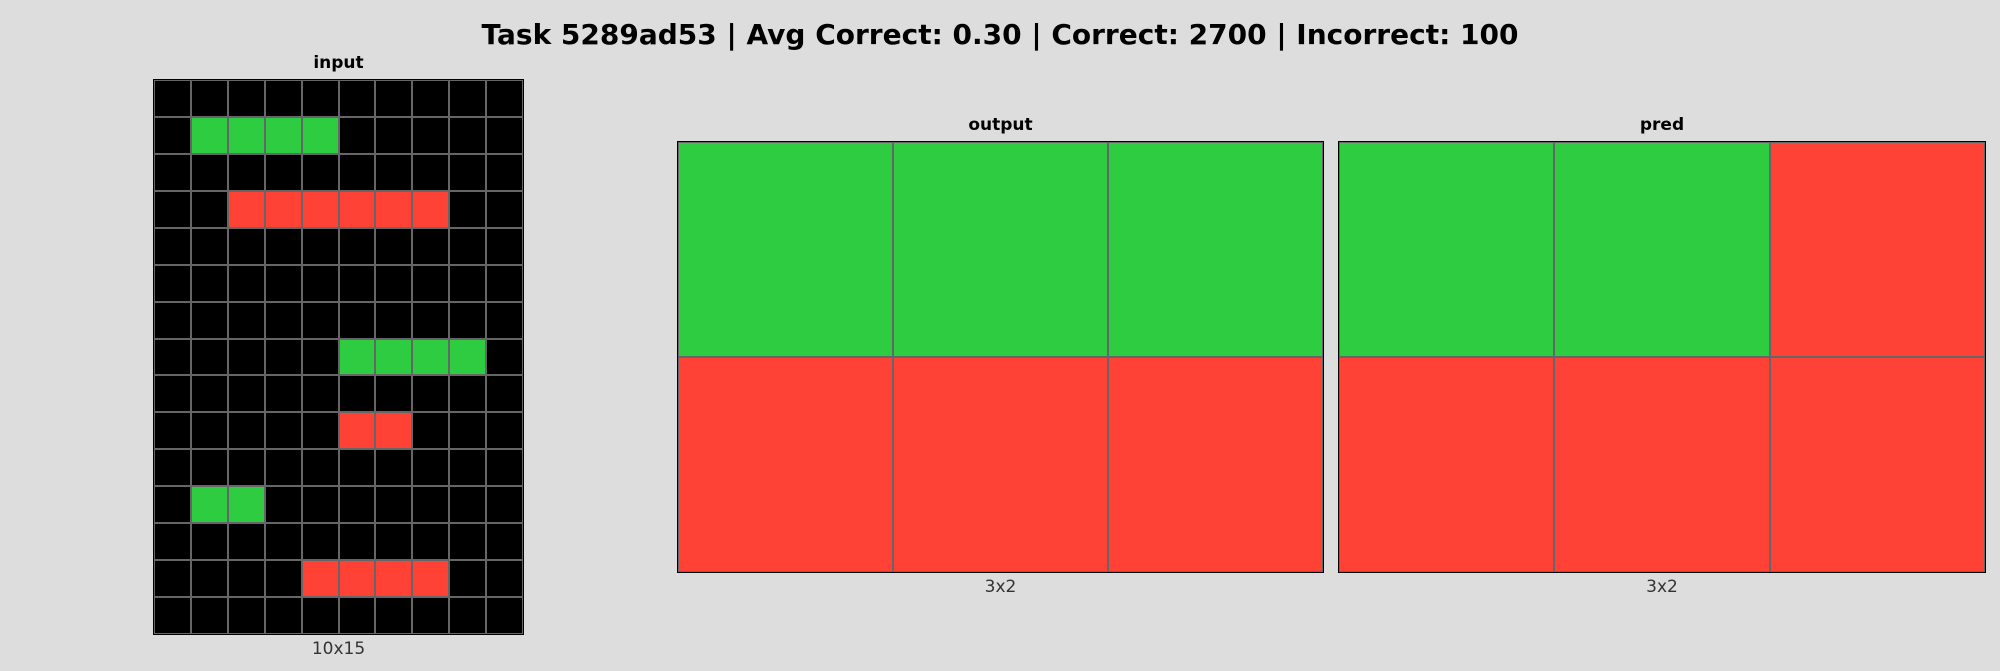 The width and height of the screenshot is (2000, 671). Describe the element at coordinates (1662, 125) in the screenshot. I see `pred-panel-title: pred` at that location.